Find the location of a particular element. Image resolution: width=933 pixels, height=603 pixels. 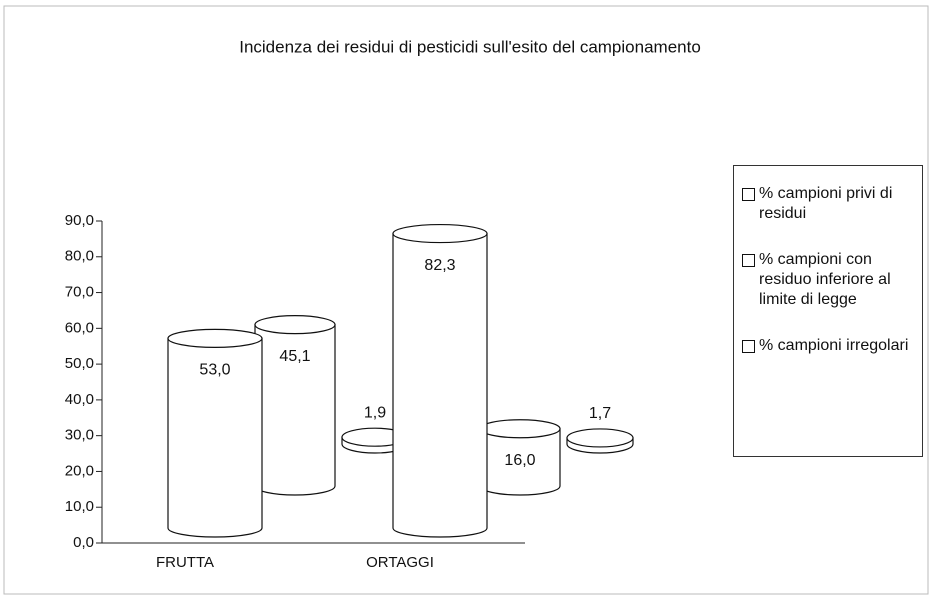

legend-label: % campioni irregolari is located at coordinates (834, 345).